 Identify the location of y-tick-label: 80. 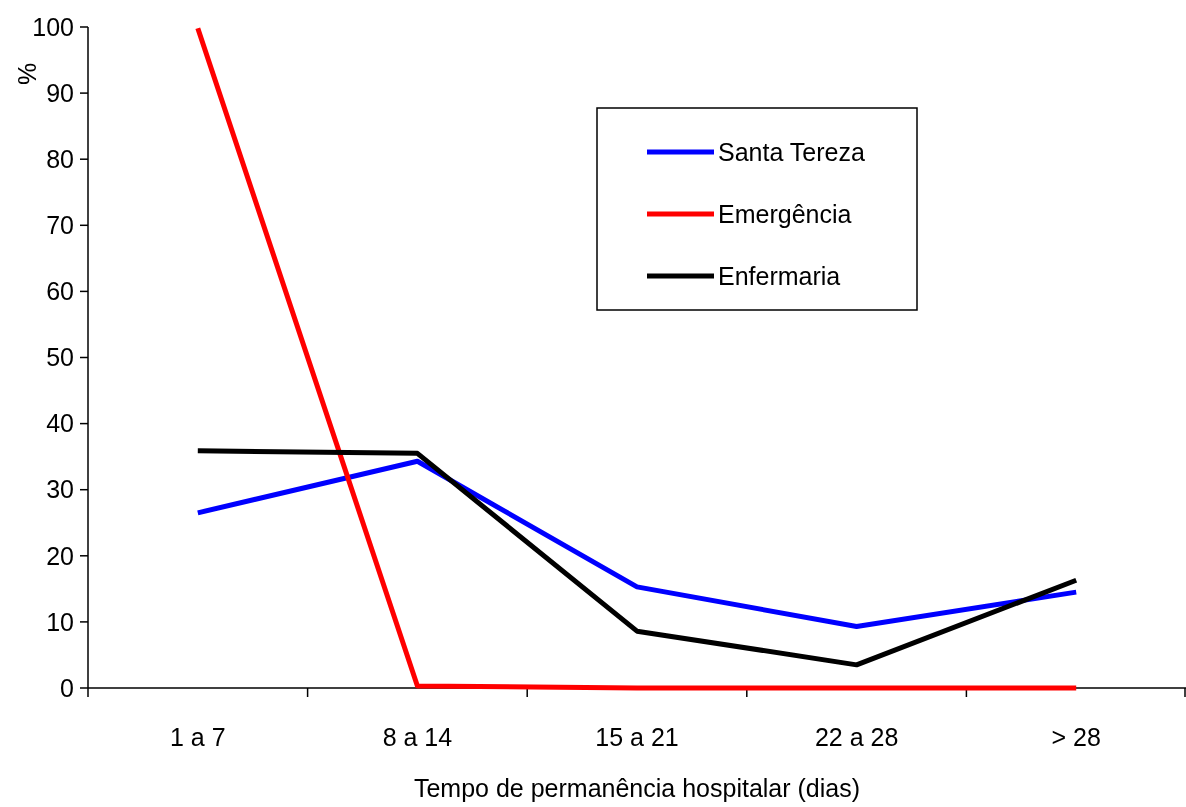
(60, 158).